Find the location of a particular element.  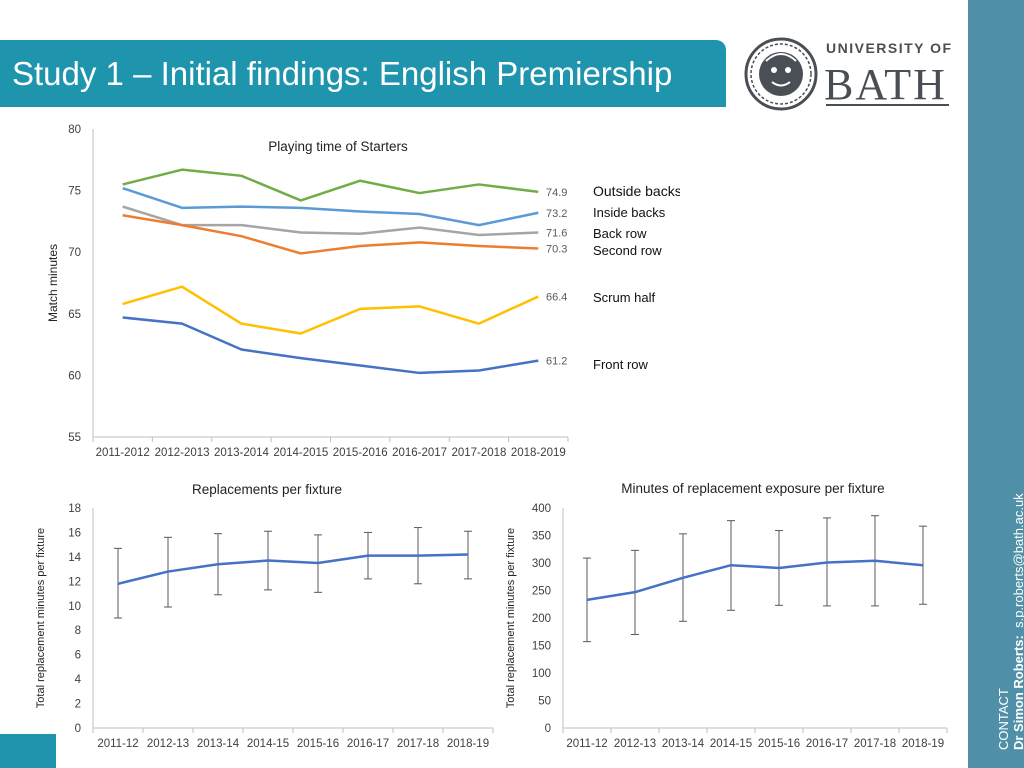

university-logo: UNIVERSITY OF BATH is located at coordinates (848, 74).